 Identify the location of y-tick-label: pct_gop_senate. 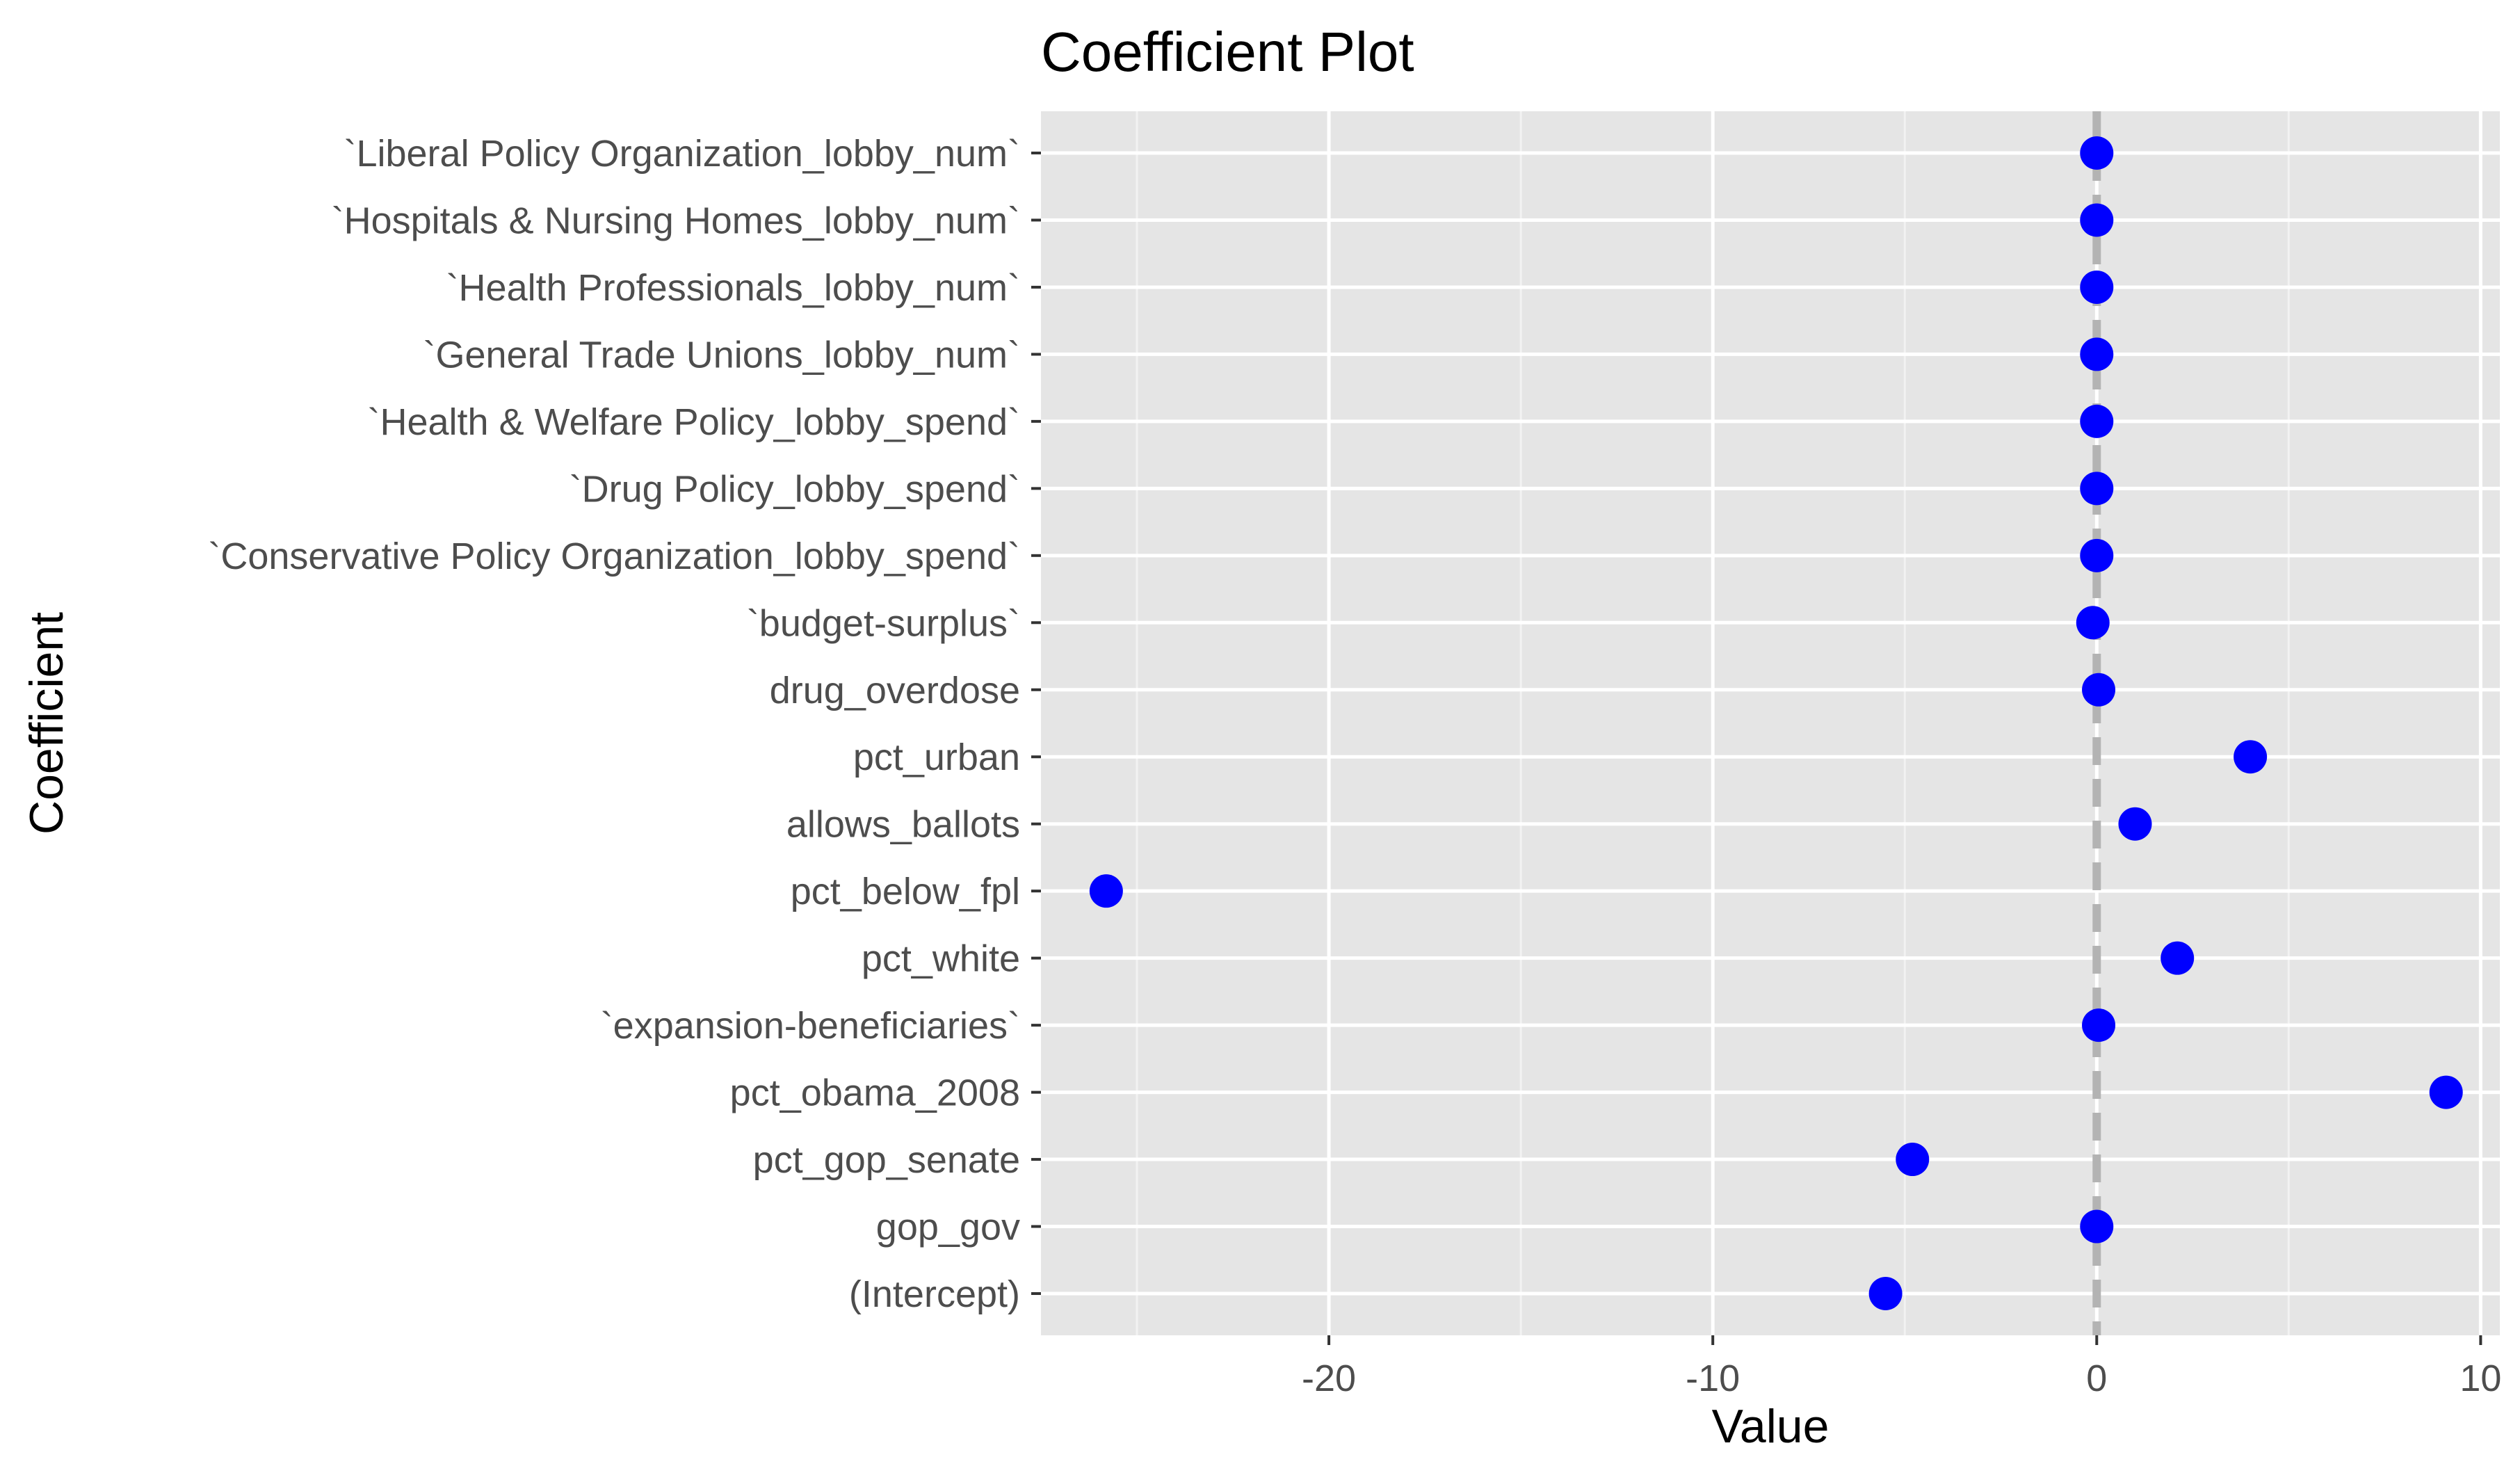
(886, 1160).